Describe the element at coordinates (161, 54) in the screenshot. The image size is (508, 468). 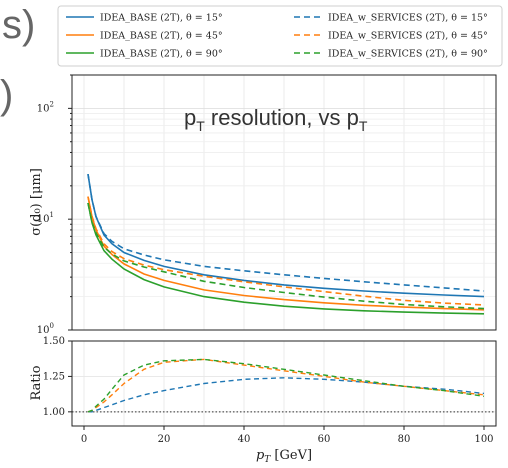
I see `legend-label: IDEA_BASE (2T), θ = 90°` at that location.